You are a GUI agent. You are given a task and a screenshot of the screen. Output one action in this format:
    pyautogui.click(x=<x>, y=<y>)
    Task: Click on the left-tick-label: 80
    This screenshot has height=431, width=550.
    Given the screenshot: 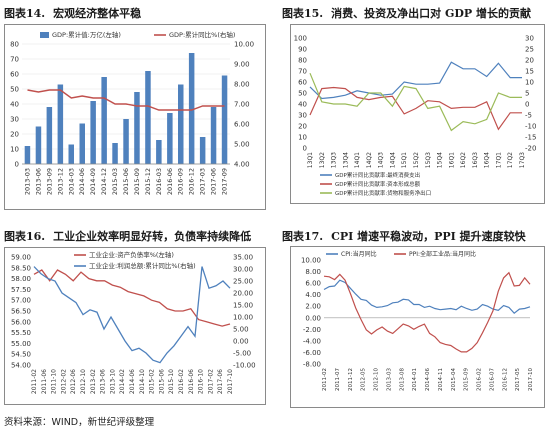 What is the action you would take?
    pyautogui.click(x=14, y=45)
    